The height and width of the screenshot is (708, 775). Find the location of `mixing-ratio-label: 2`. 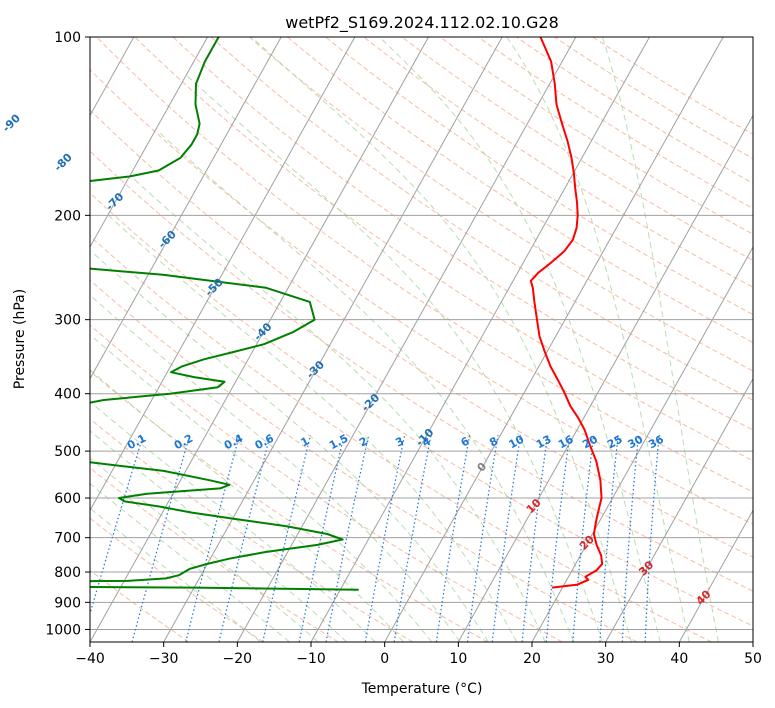

mixing-ratio-label: 2 is located at coordinates (363, 441).